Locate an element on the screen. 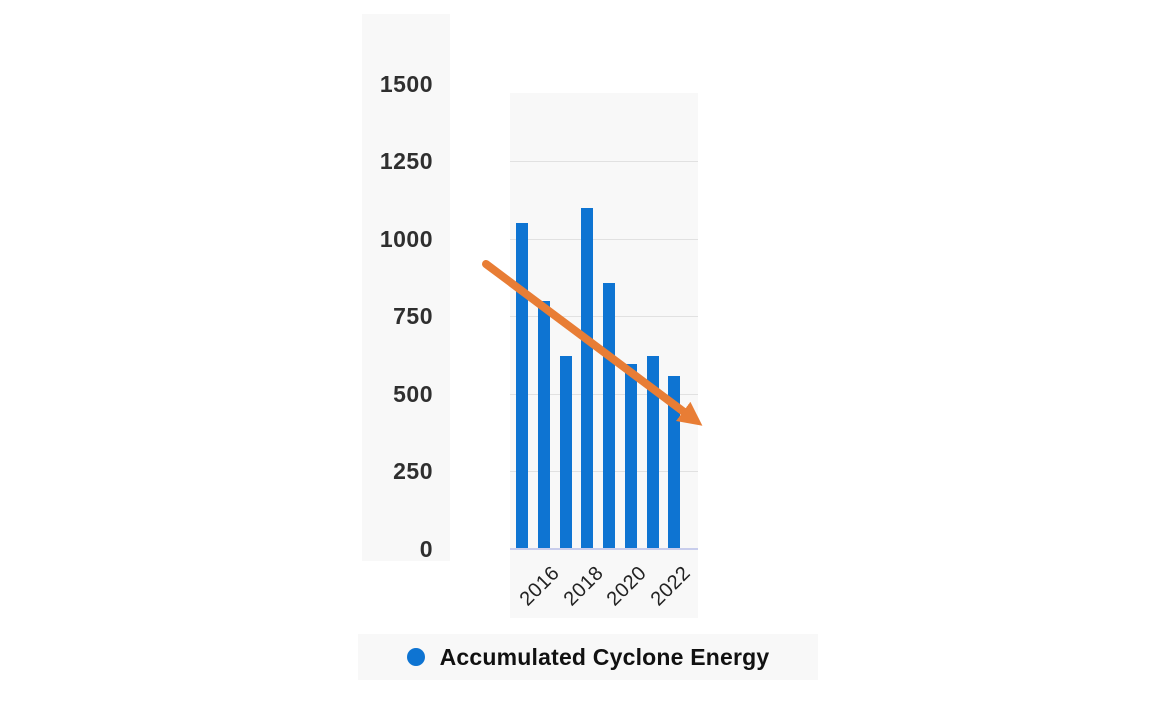  bar-2018 is located at coordinates (587, 378).